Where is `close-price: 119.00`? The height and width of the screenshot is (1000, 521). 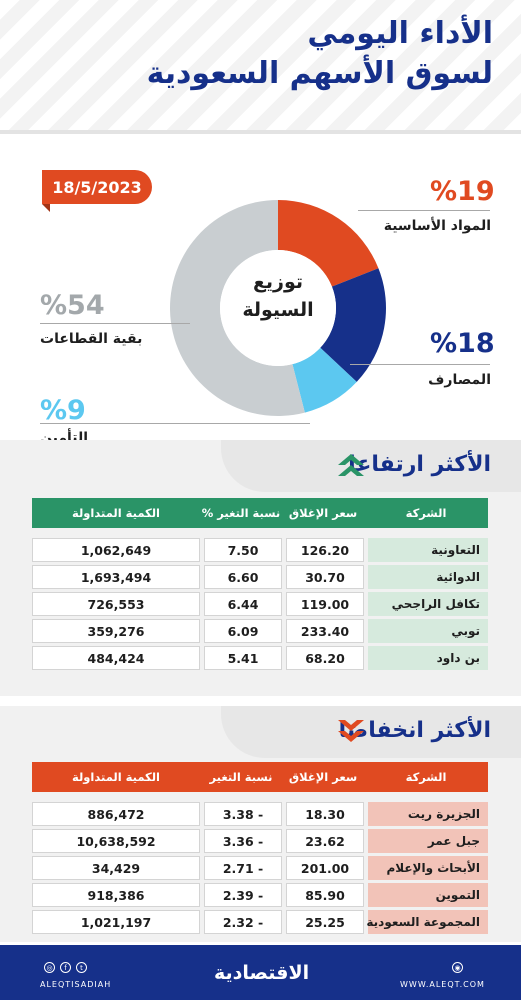 close-price: 119.00 is located at coordinates (325, 604).